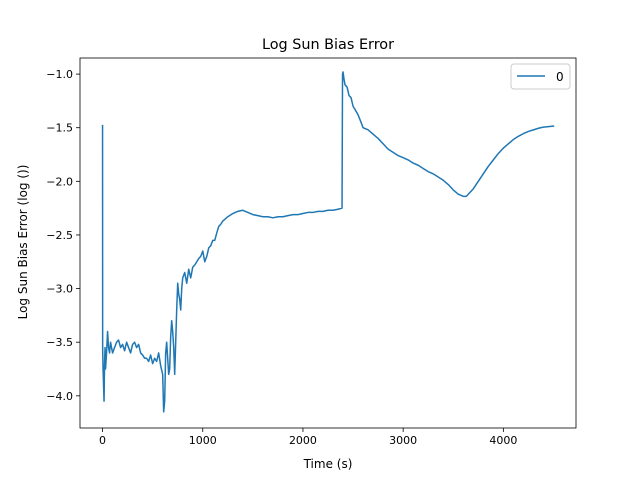  What do you see at coordinates (59, 289) in the screenshot?
I see `y-tick-label: −3.0` at bounding box center [59, 289].